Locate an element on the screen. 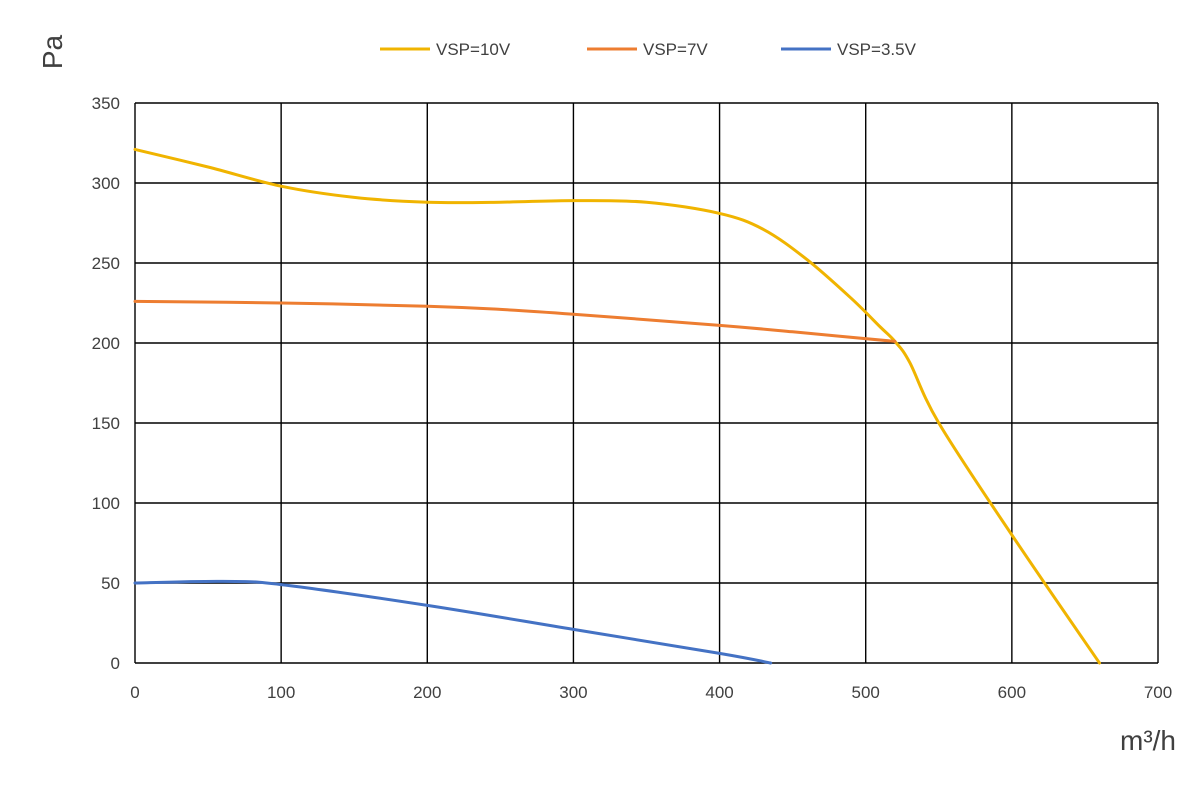 This screenshot has width=1200, height=800. y-axis-title: Pa is located at coordinates (52, 51).